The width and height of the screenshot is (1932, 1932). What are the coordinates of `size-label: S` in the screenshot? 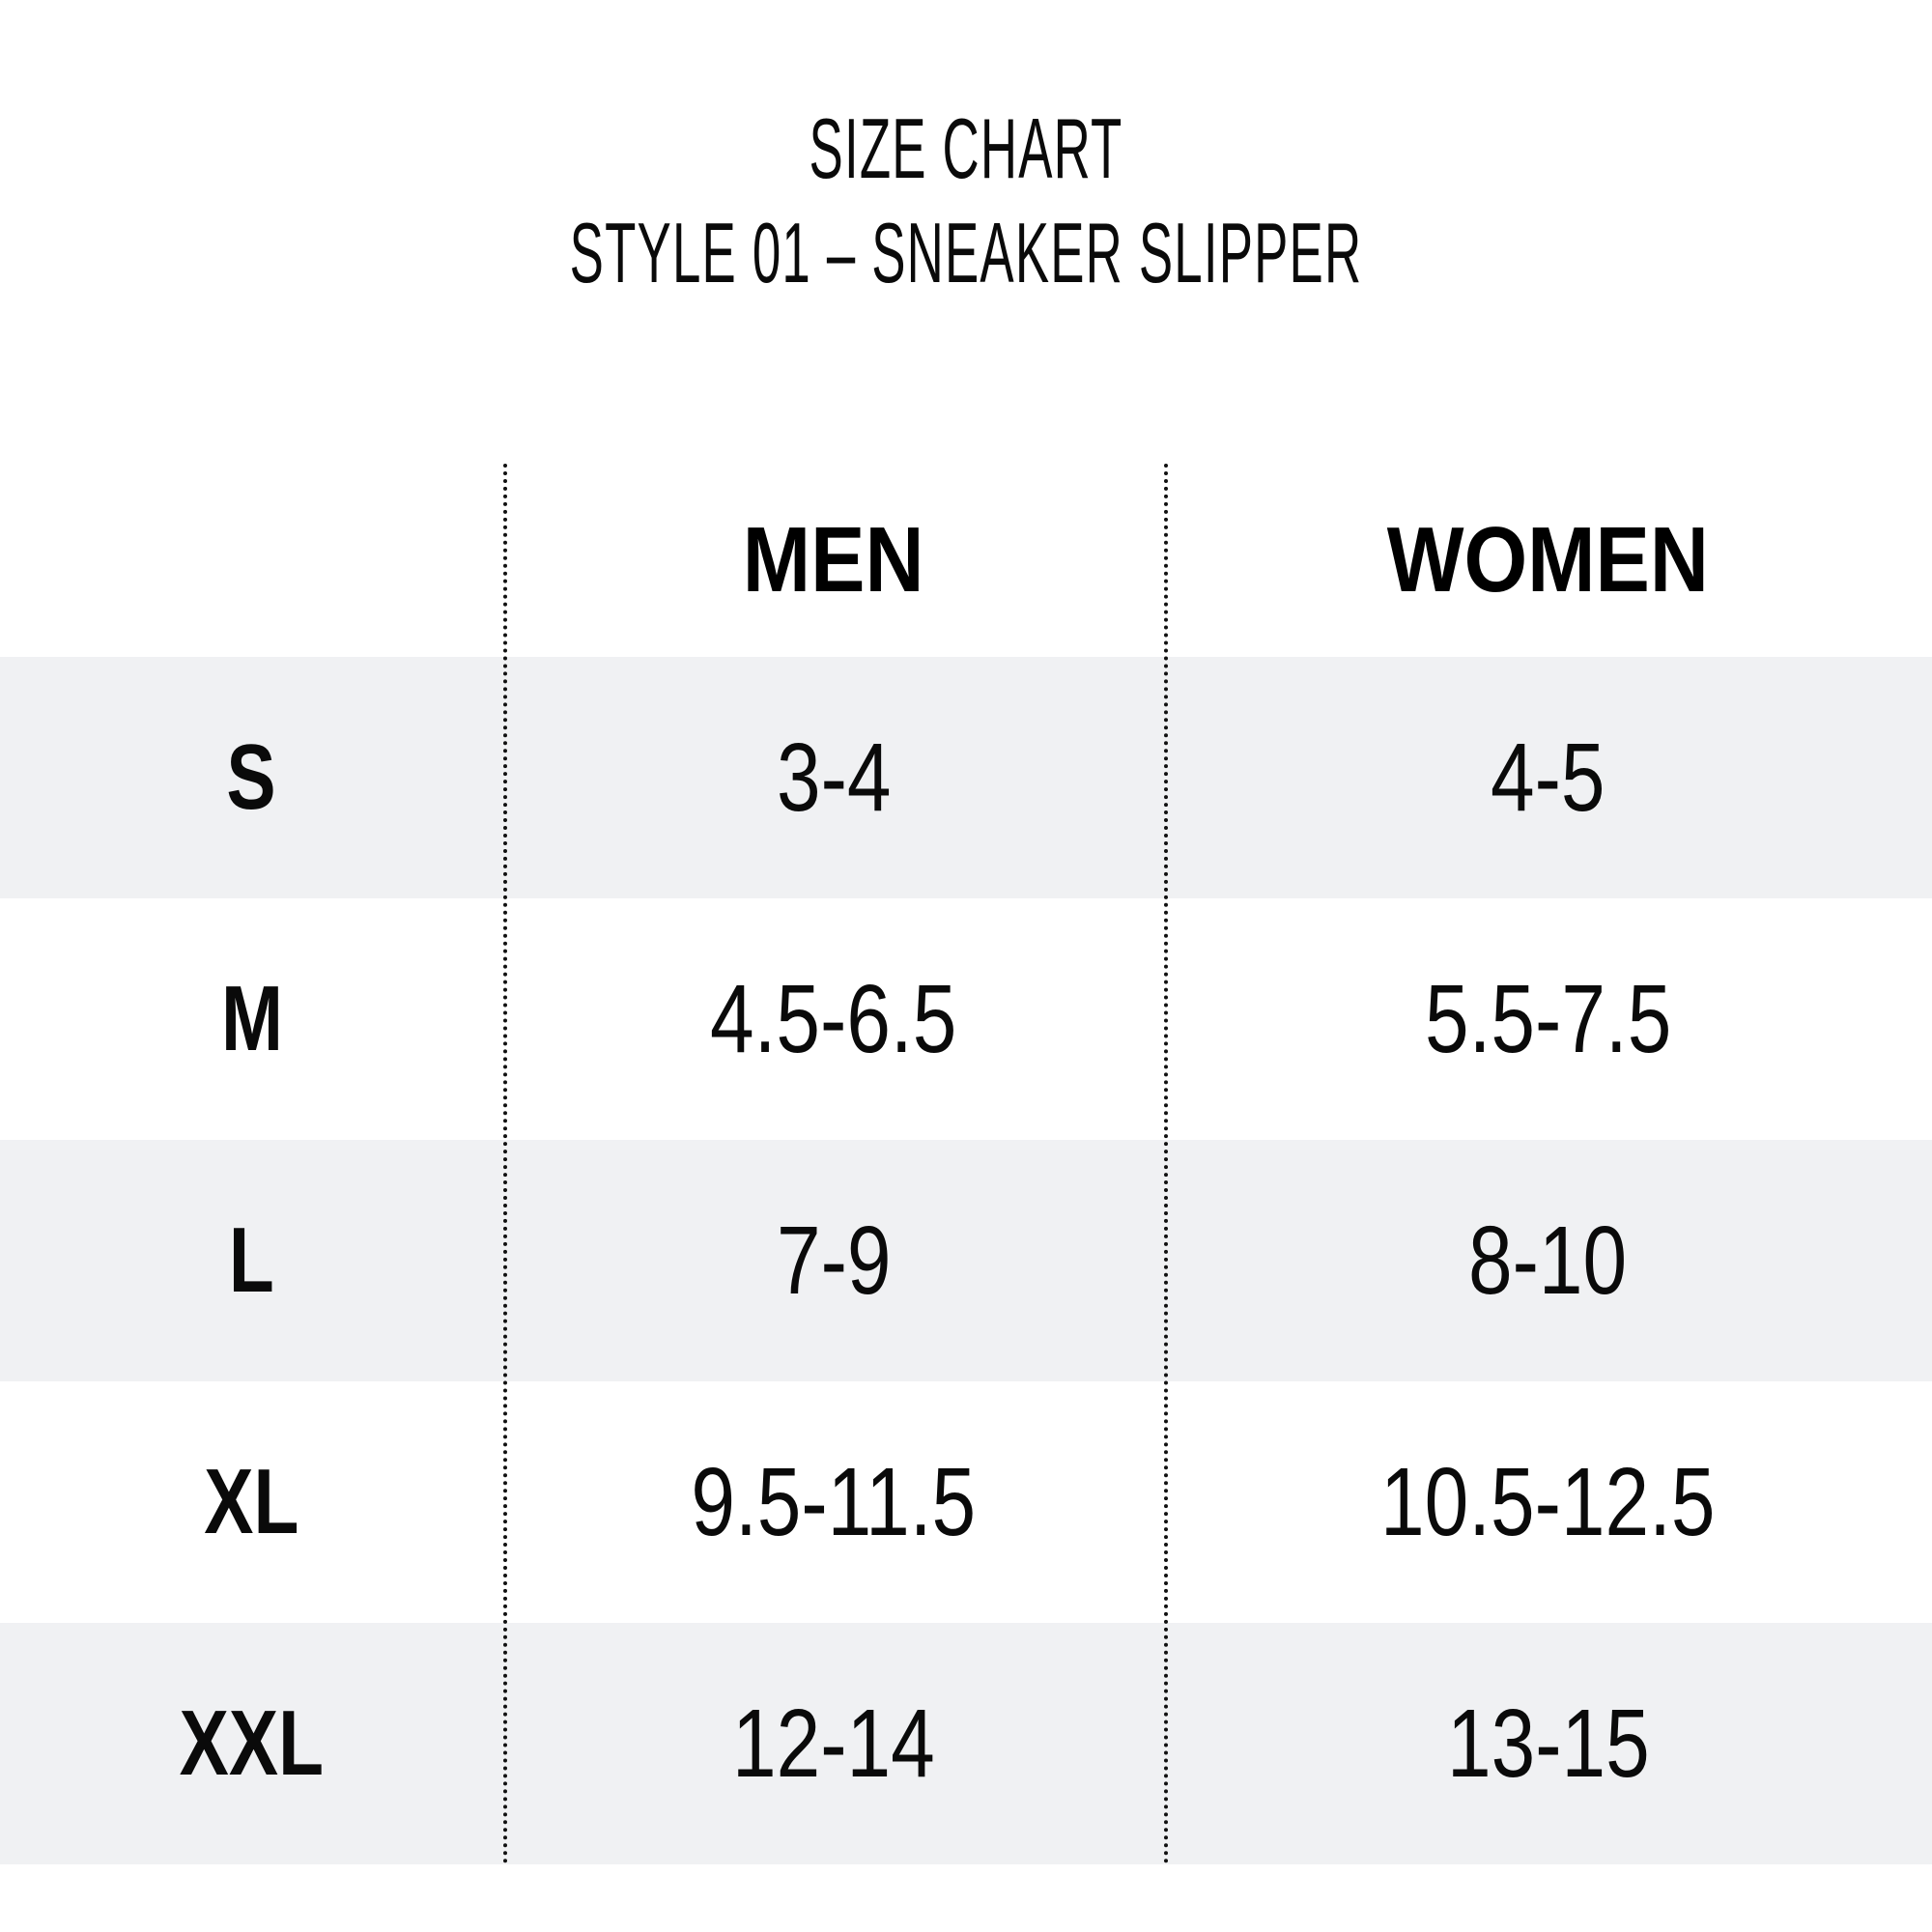 It's located at (252, 777).